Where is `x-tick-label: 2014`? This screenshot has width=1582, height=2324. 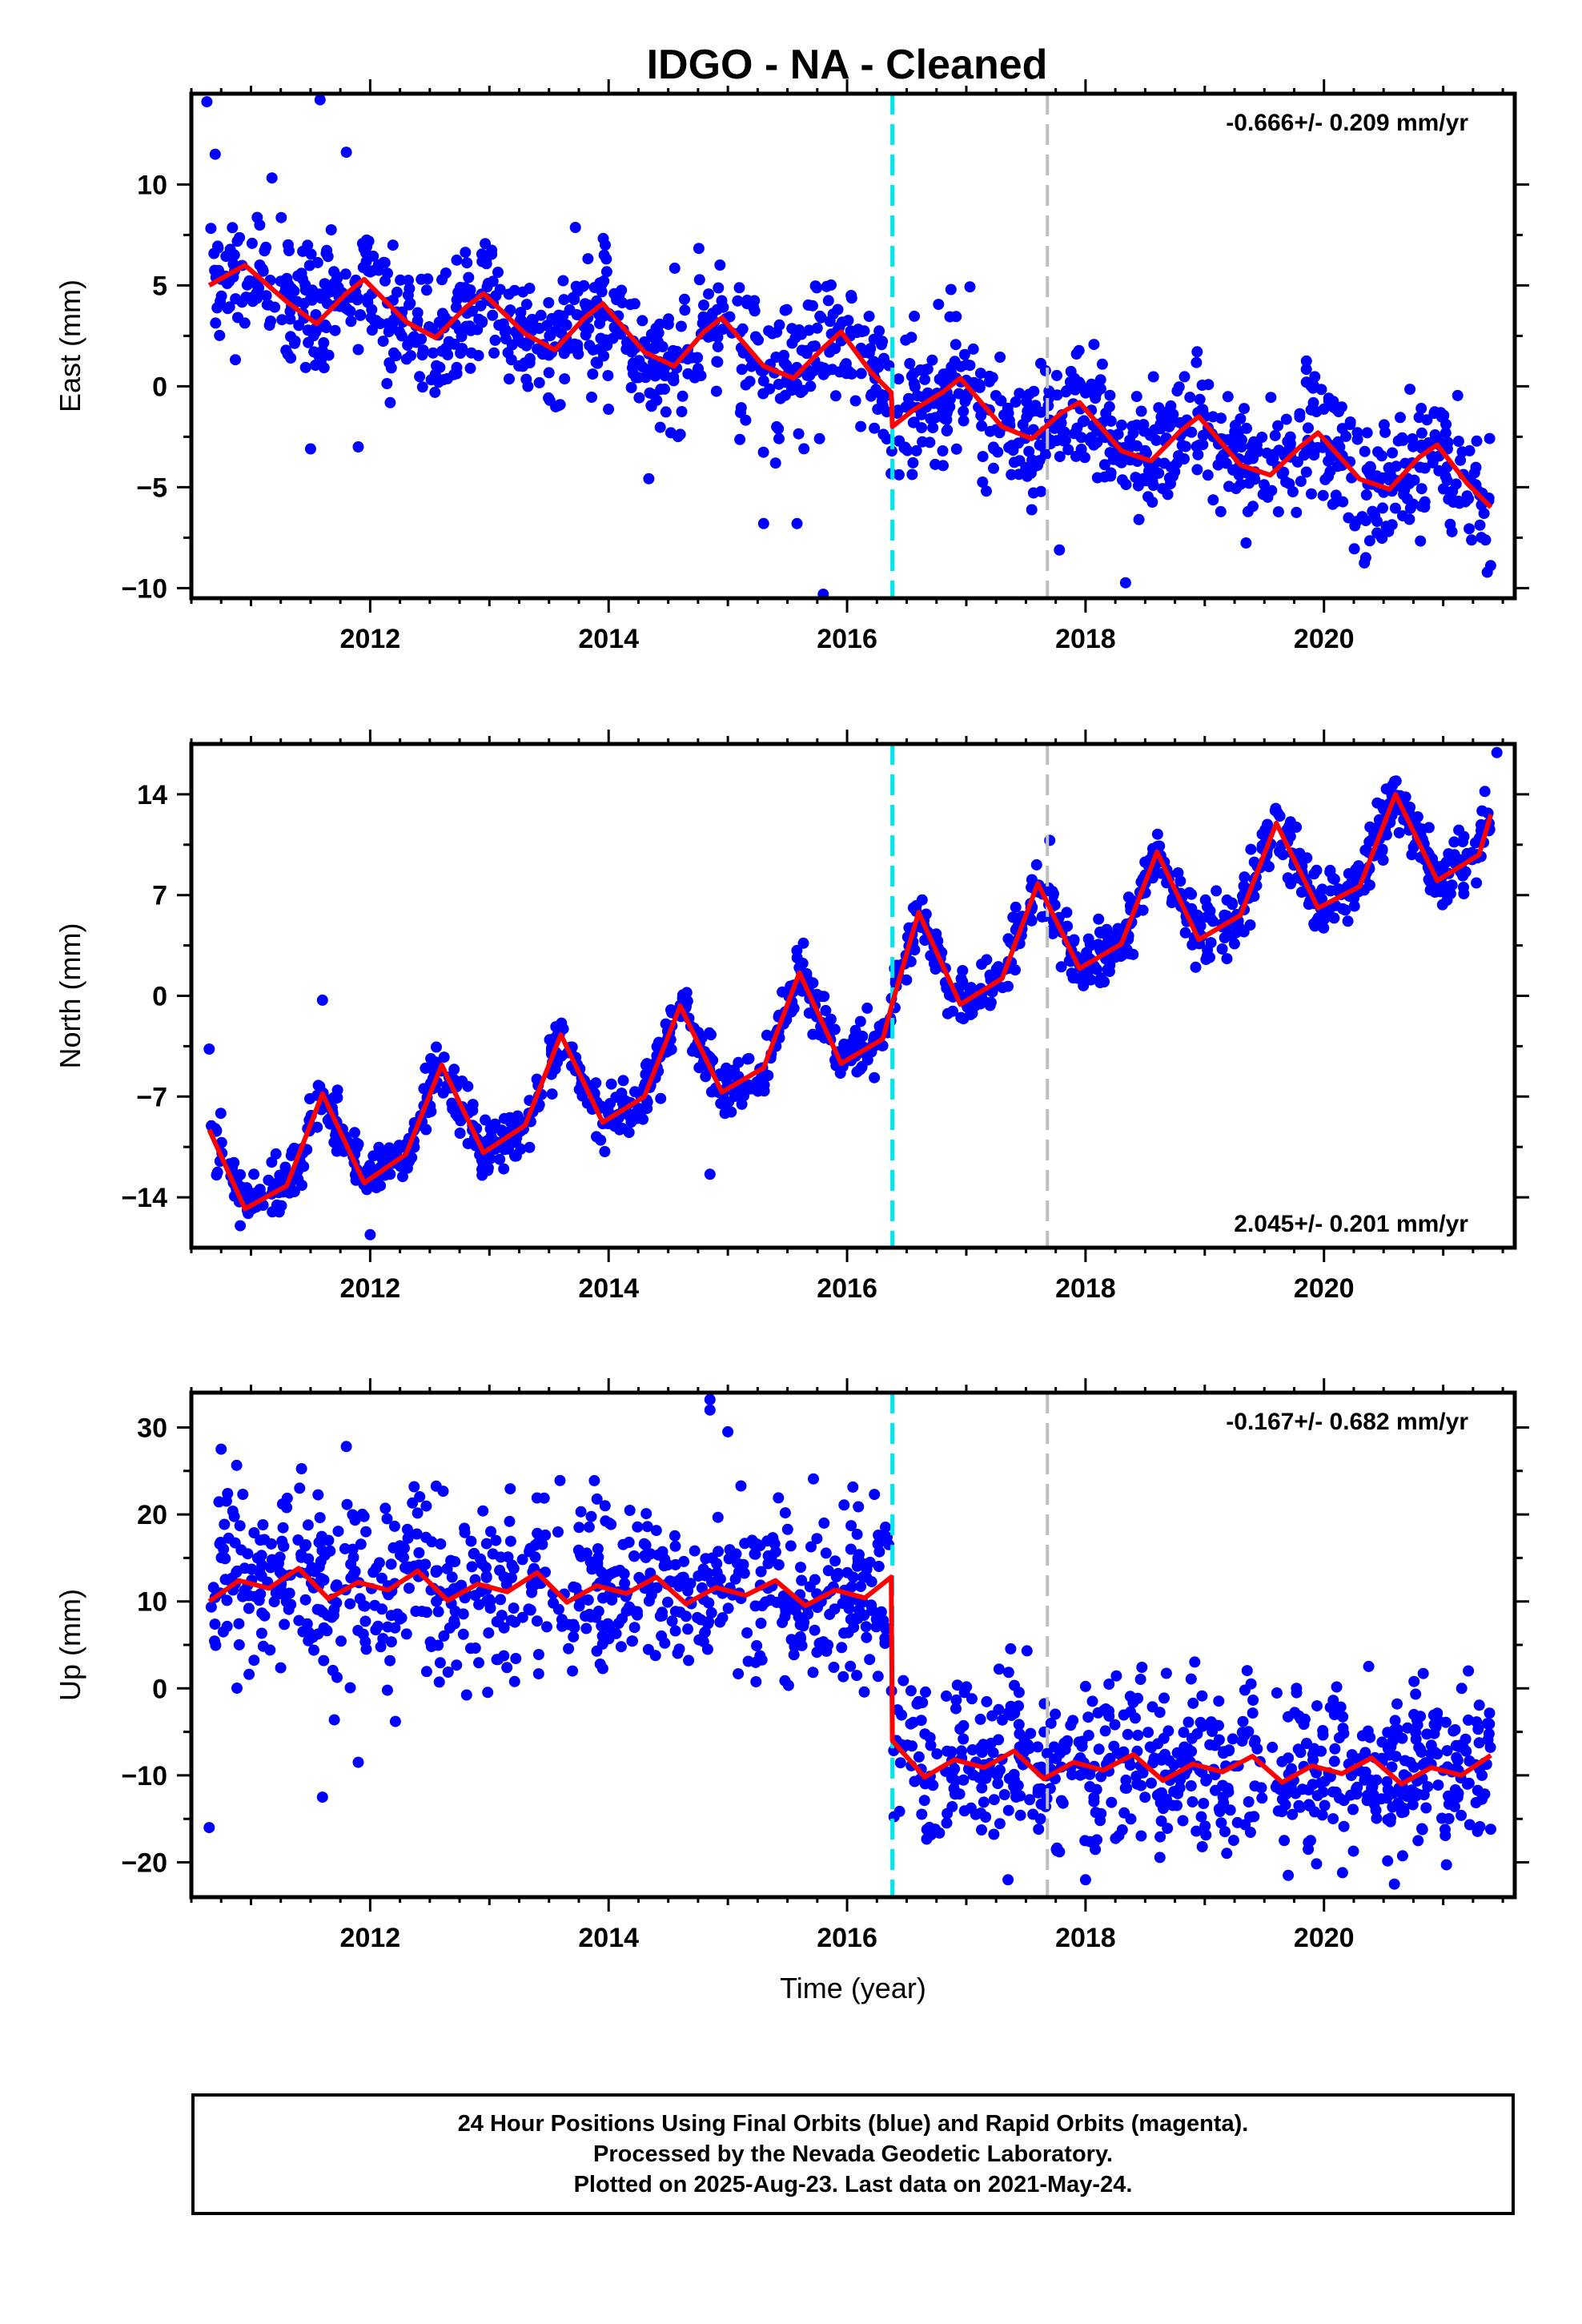
x-tick-label: 2014 is located at coordinates (608, 1938).